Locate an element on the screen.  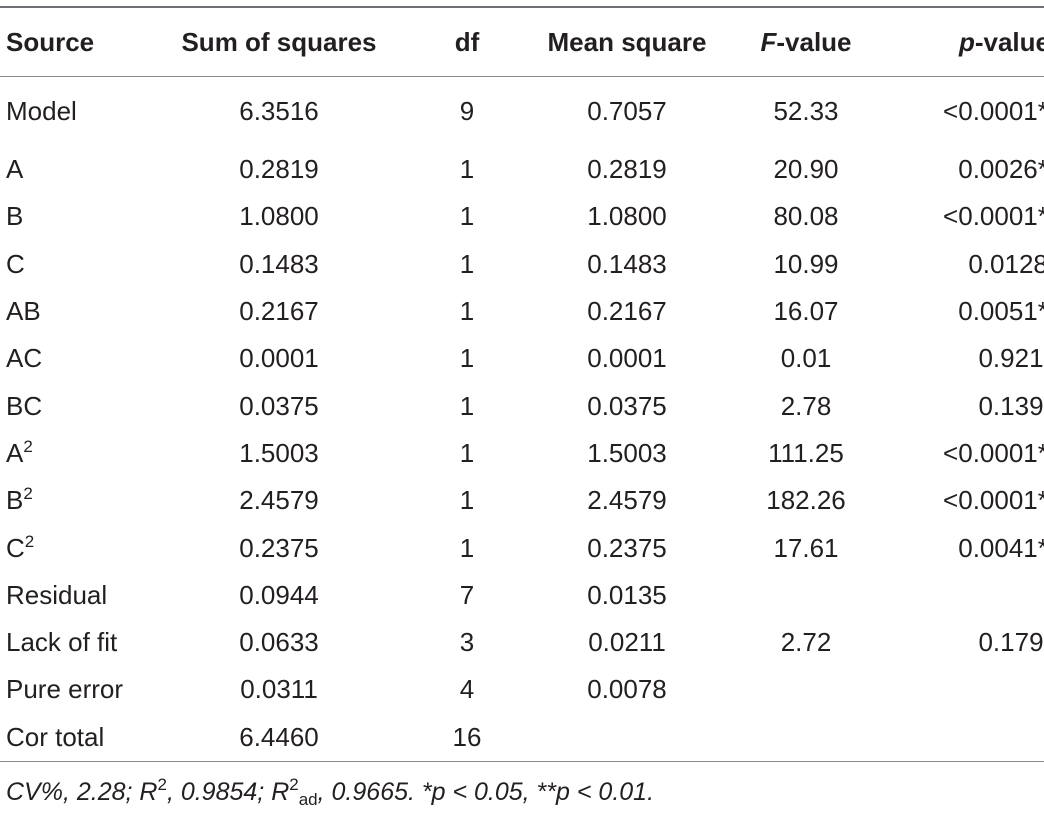
cell-source-label: Pure error is located at coordinates (65, 689).